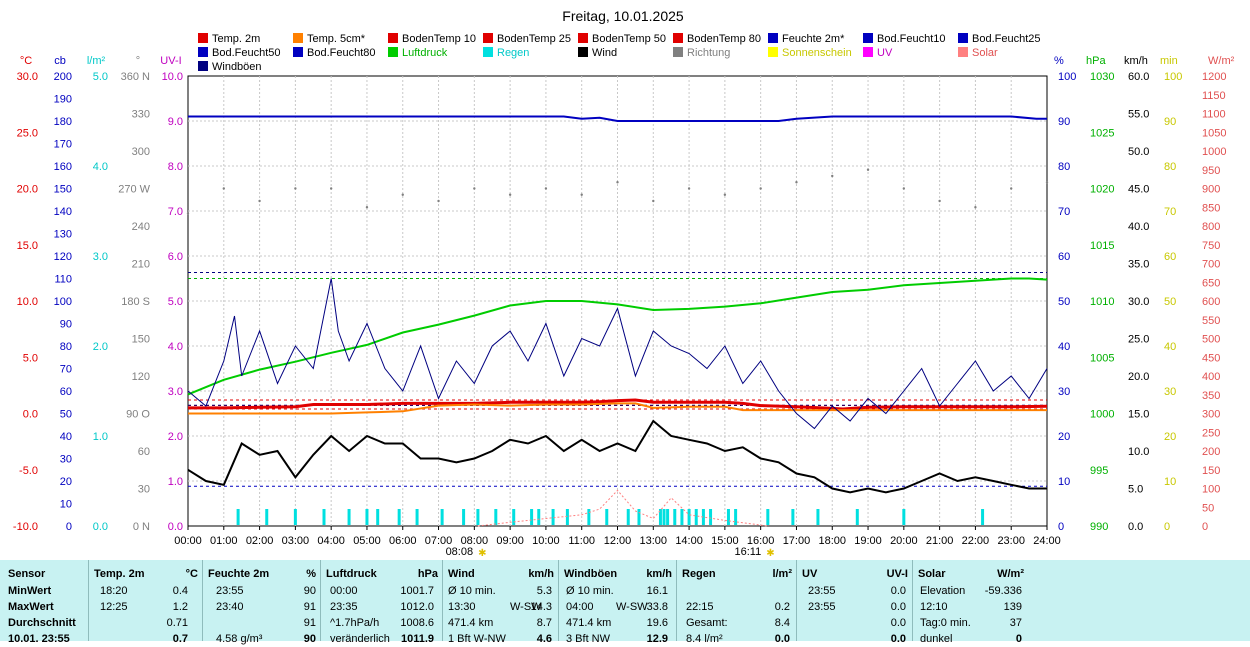  I want to click on legend-label: BodenTemp 10, so click(439, 39).